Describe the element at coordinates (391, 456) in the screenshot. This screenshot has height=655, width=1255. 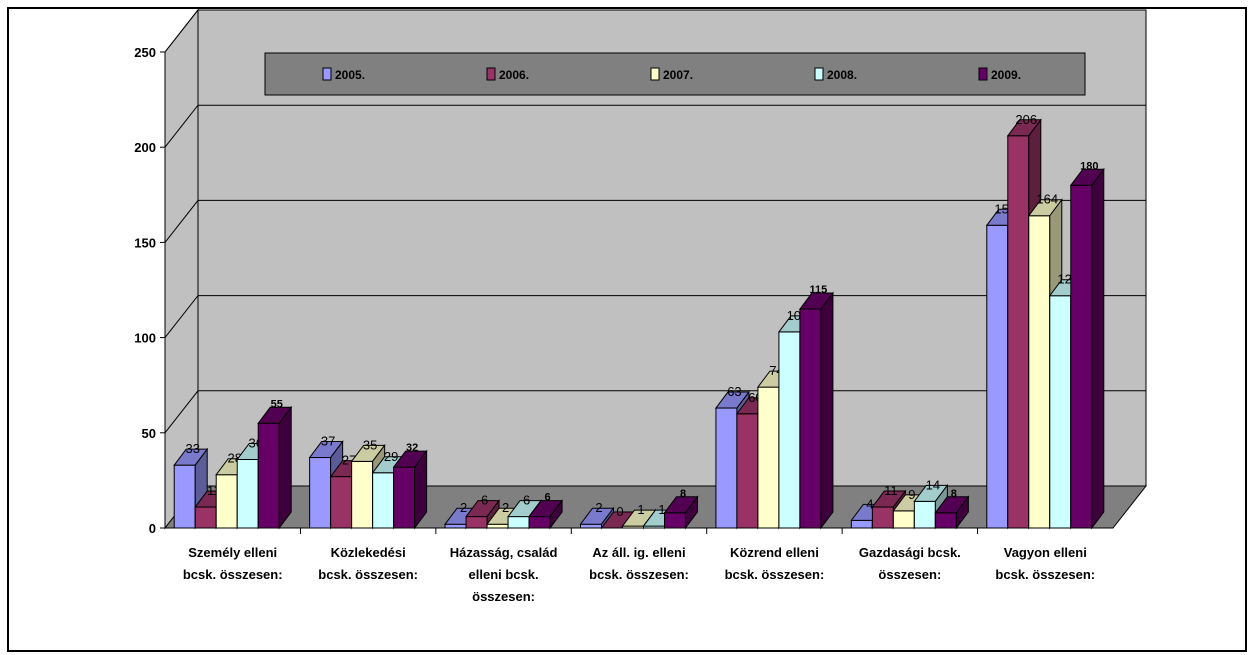
I see `data-label: 29` at that location.